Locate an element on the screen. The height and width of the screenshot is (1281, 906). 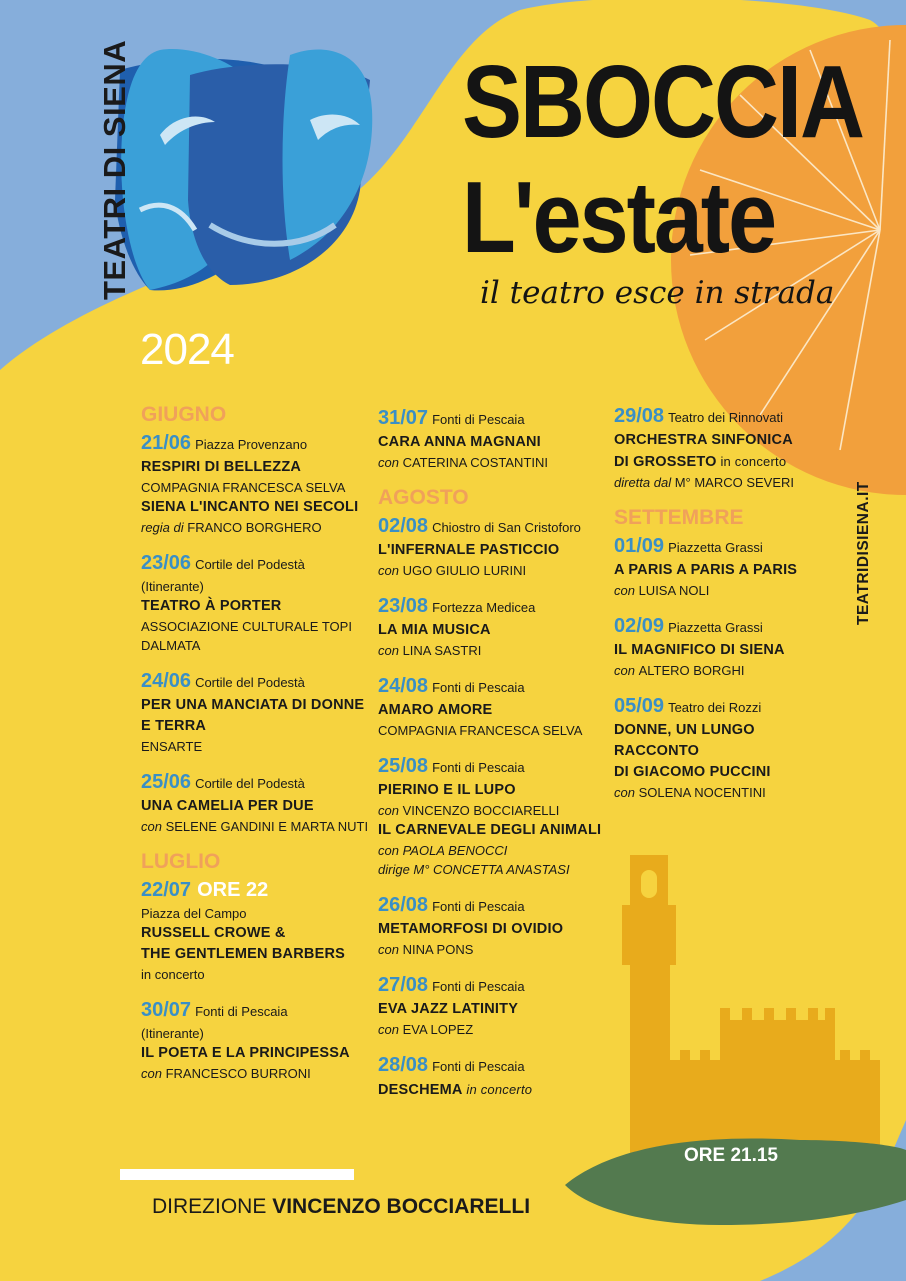
event-title: METAMORFOSI DI OVIDIO is located at coordinates (493, 929).